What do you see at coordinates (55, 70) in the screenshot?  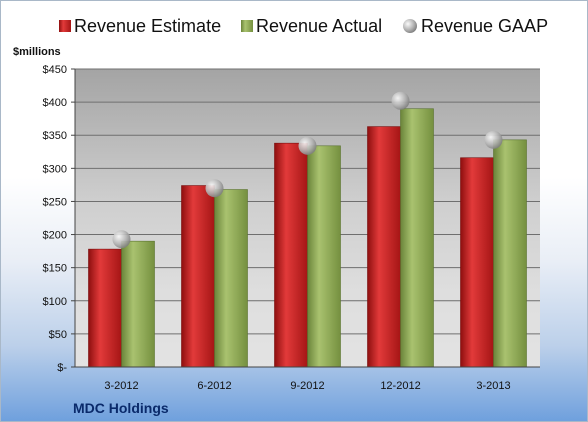 I see `y-tick-label: $450` at bounding box center [55, 70].